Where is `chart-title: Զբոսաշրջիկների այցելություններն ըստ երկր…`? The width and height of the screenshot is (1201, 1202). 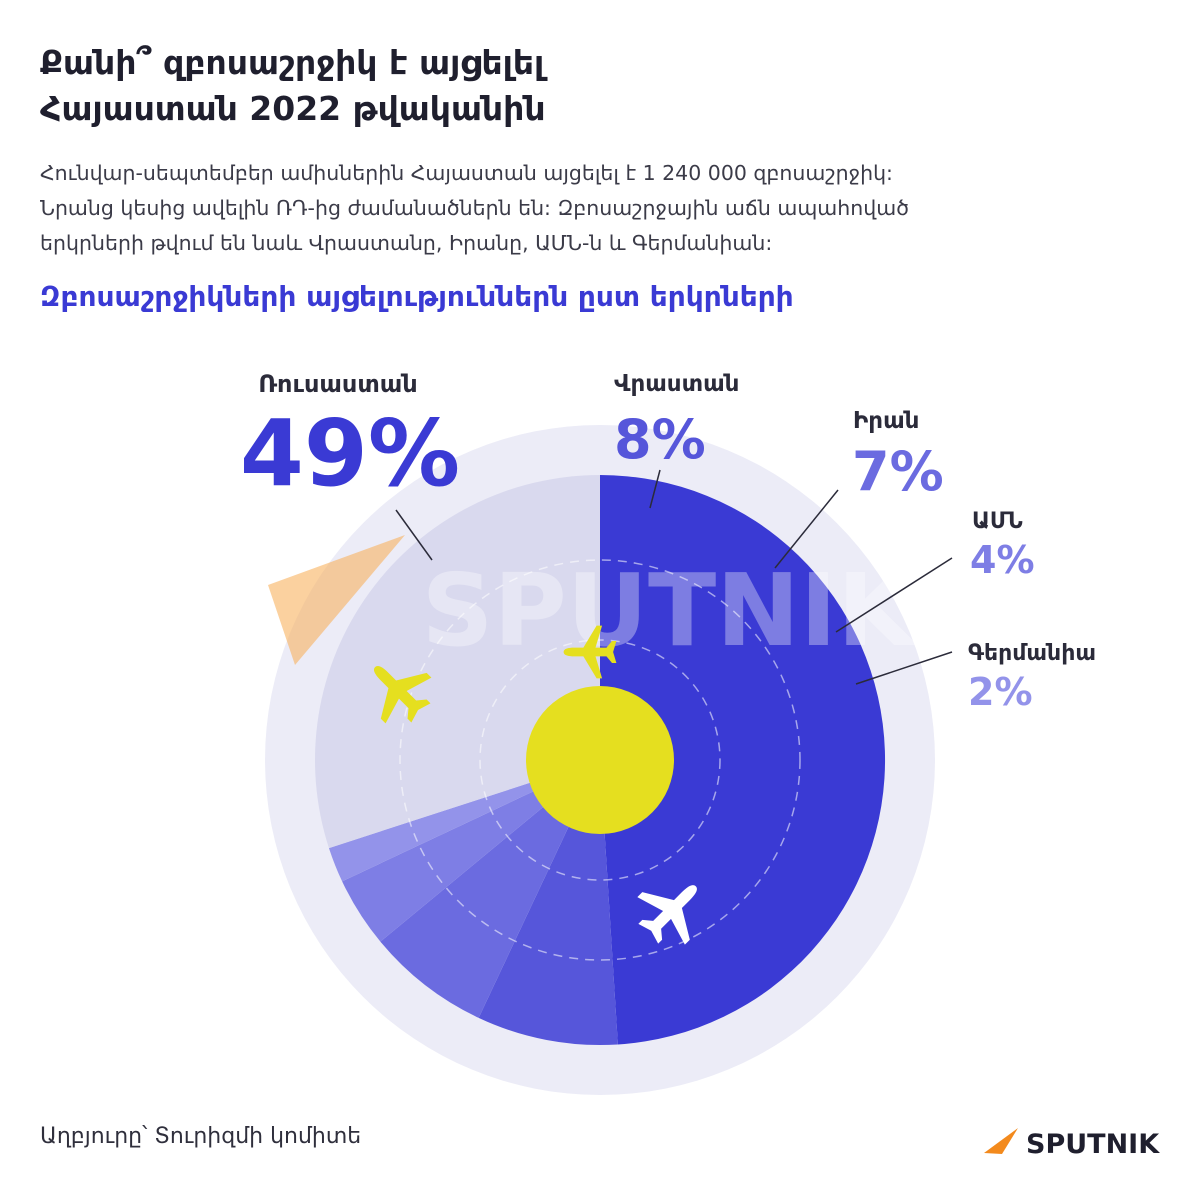
chart-title: Զբոսաշրջիկների այցելություններն ըստ երկր… is located at coordinates (417, 296).